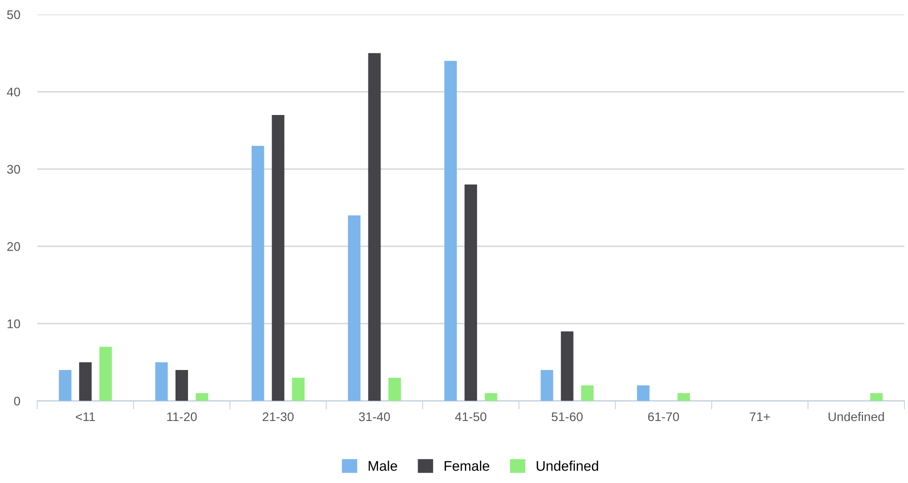  What do you see at coordinates (182, 417) in the screenshot?
I see `x-tick-label: 11-20` at bounding box center [182, 417].